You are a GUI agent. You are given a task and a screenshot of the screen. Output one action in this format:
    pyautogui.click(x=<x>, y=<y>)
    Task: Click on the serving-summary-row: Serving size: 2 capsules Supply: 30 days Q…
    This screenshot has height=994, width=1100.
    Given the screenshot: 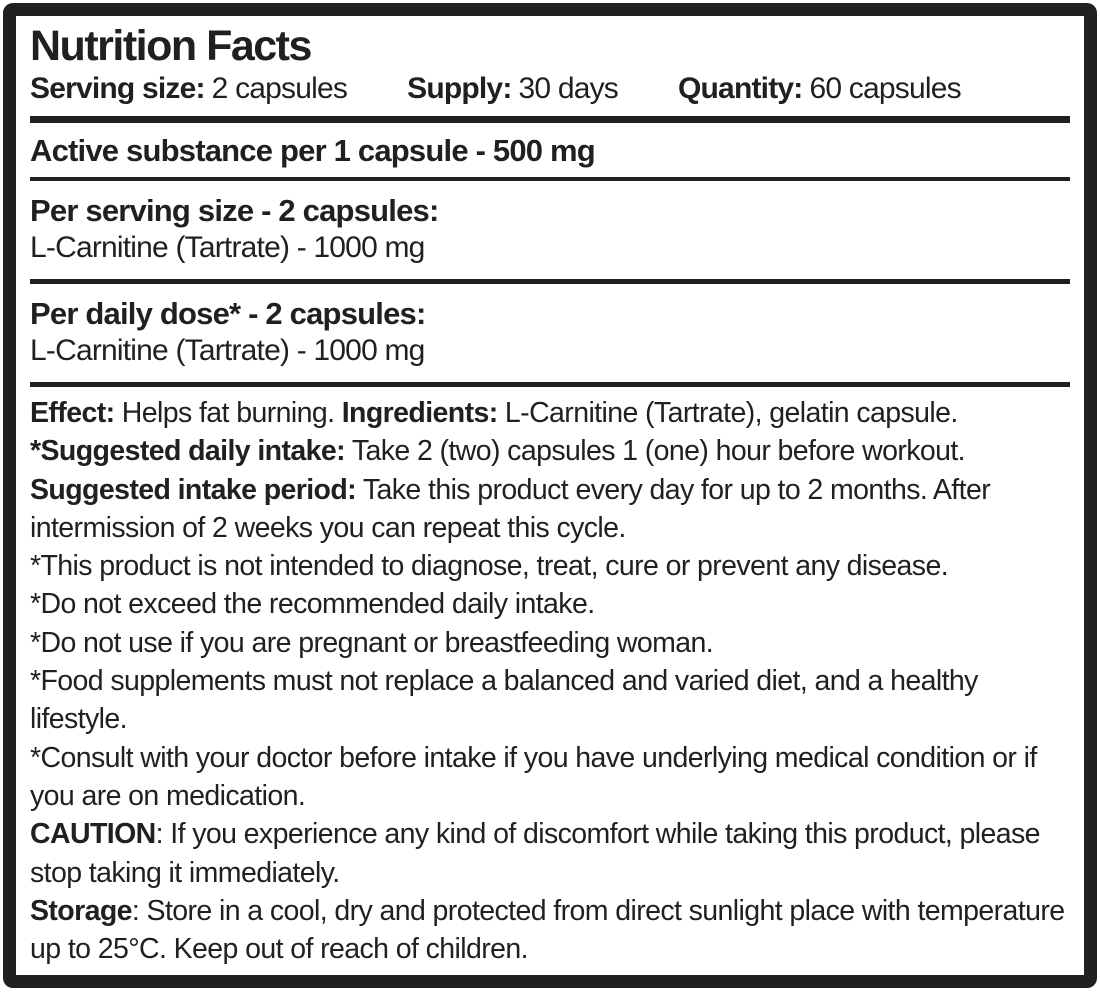 What is the action you would take?
    pyautogui.click(x=550, y=93)
    